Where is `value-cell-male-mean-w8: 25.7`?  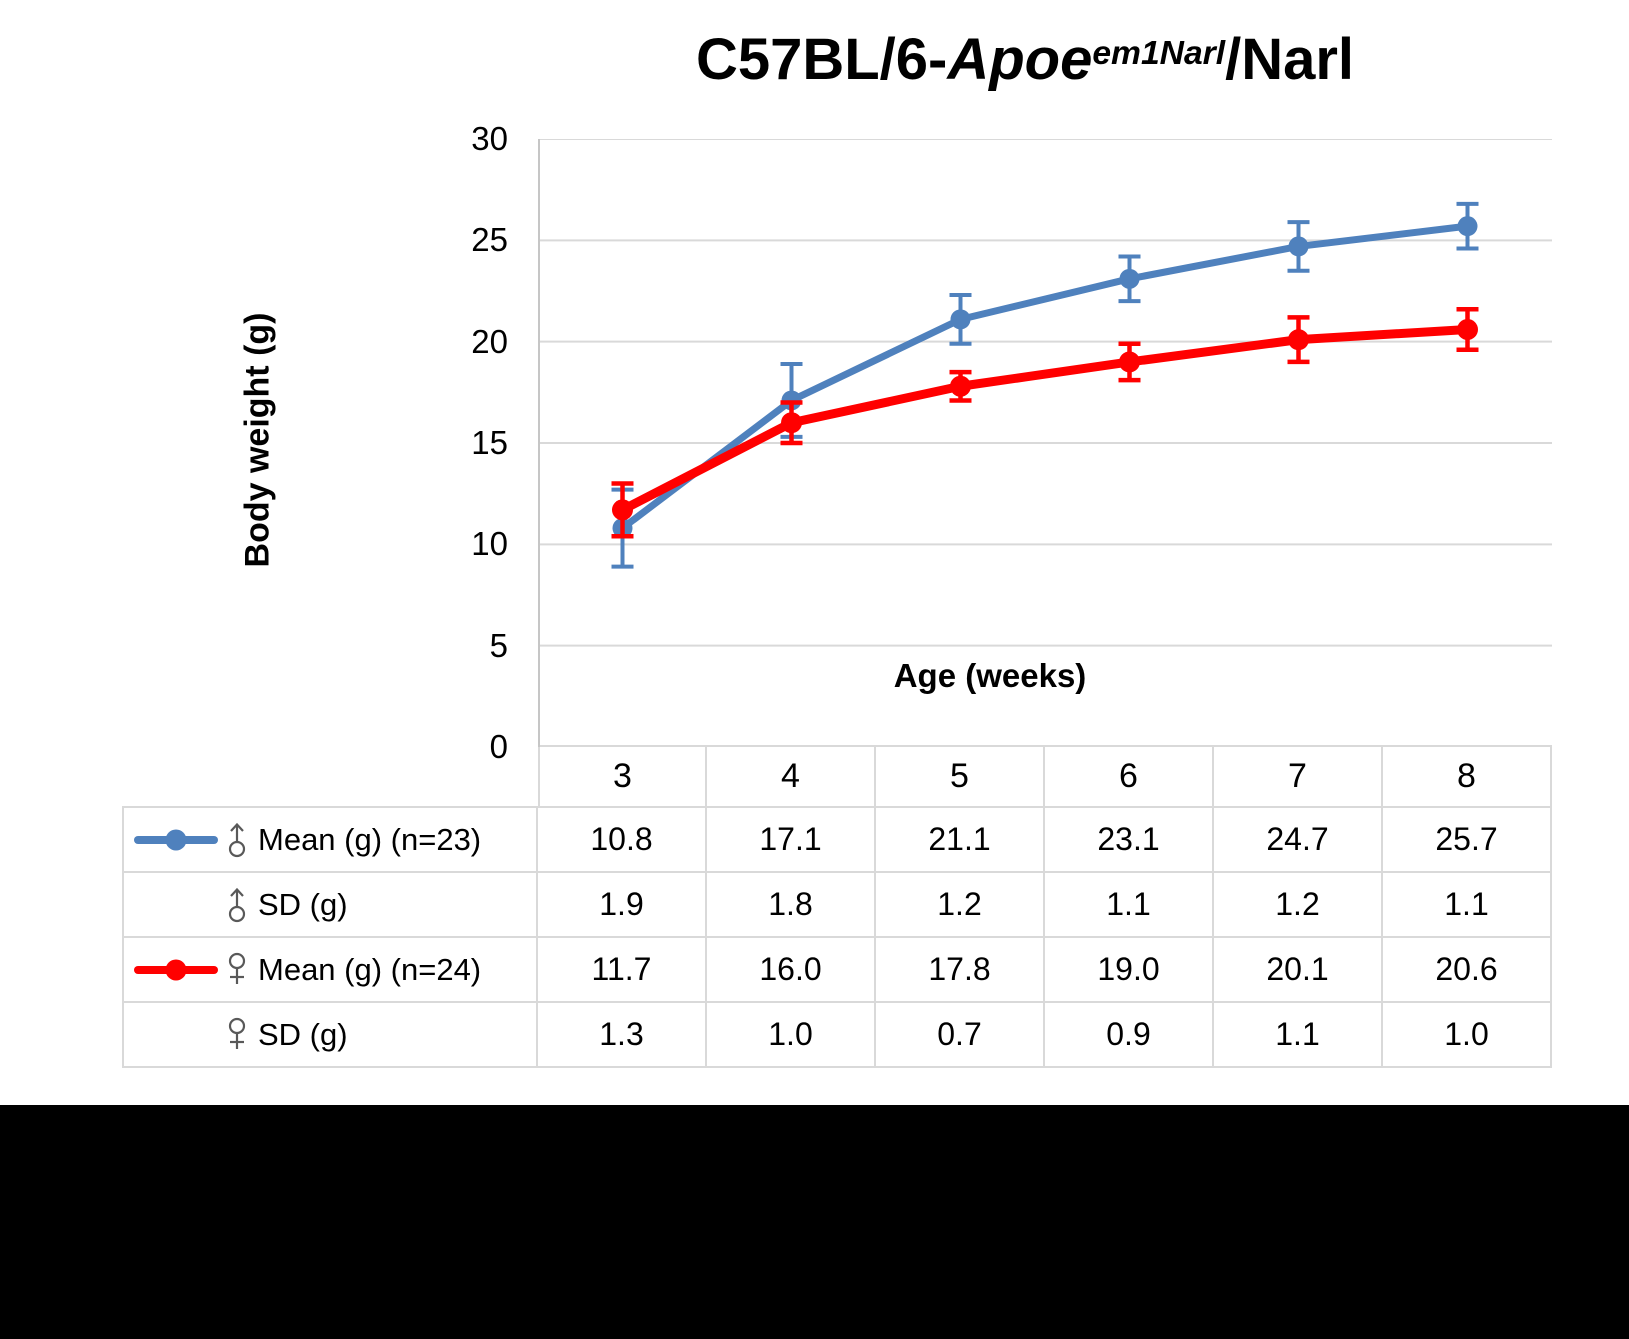 value-cell-male-mean-w8: 25.7 is located at coordinates (1467, 840).